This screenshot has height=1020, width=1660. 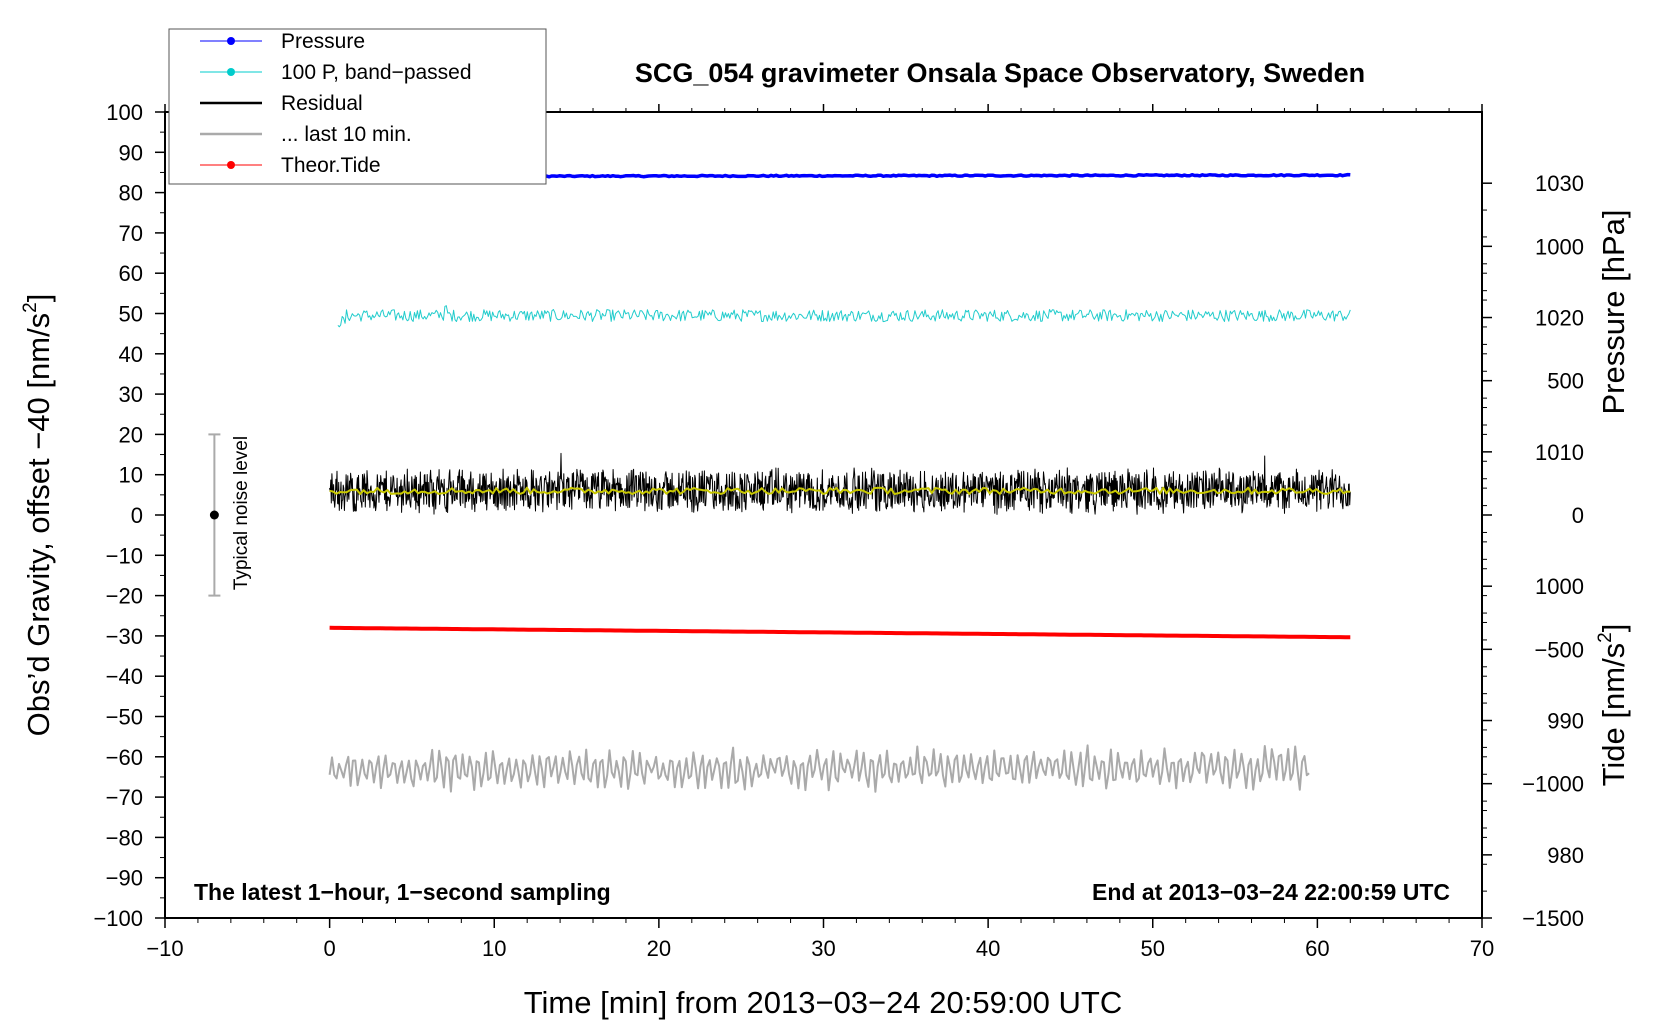 What do you see at coordinates (323, 41) in the screenshot?
I see `legend-label: Pressure` at bounding box center [323, 41].